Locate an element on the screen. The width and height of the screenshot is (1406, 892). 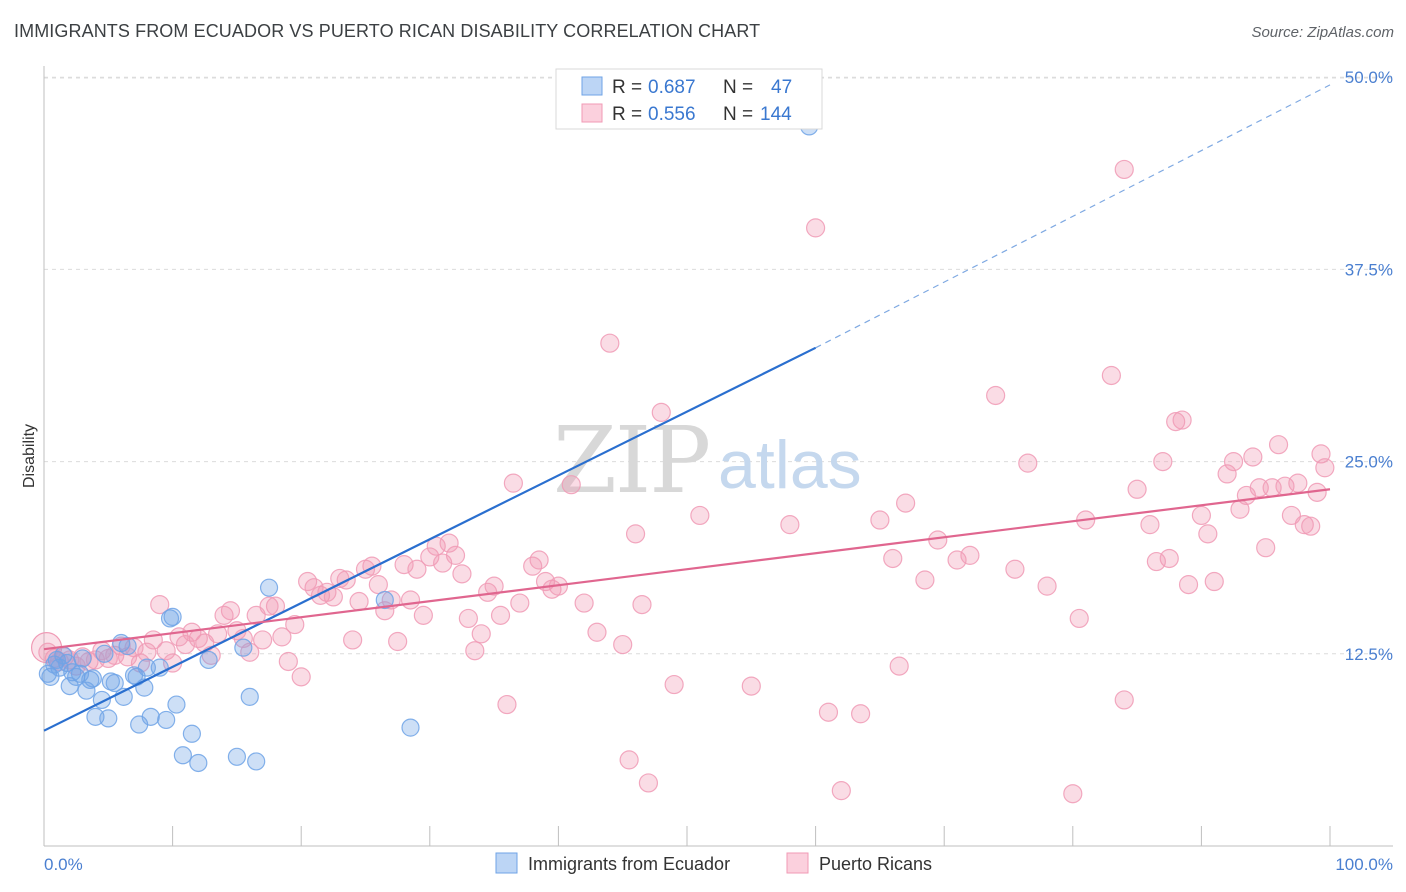
bottom-legend-swatch-ecuador is located at coordinates (506, 863).